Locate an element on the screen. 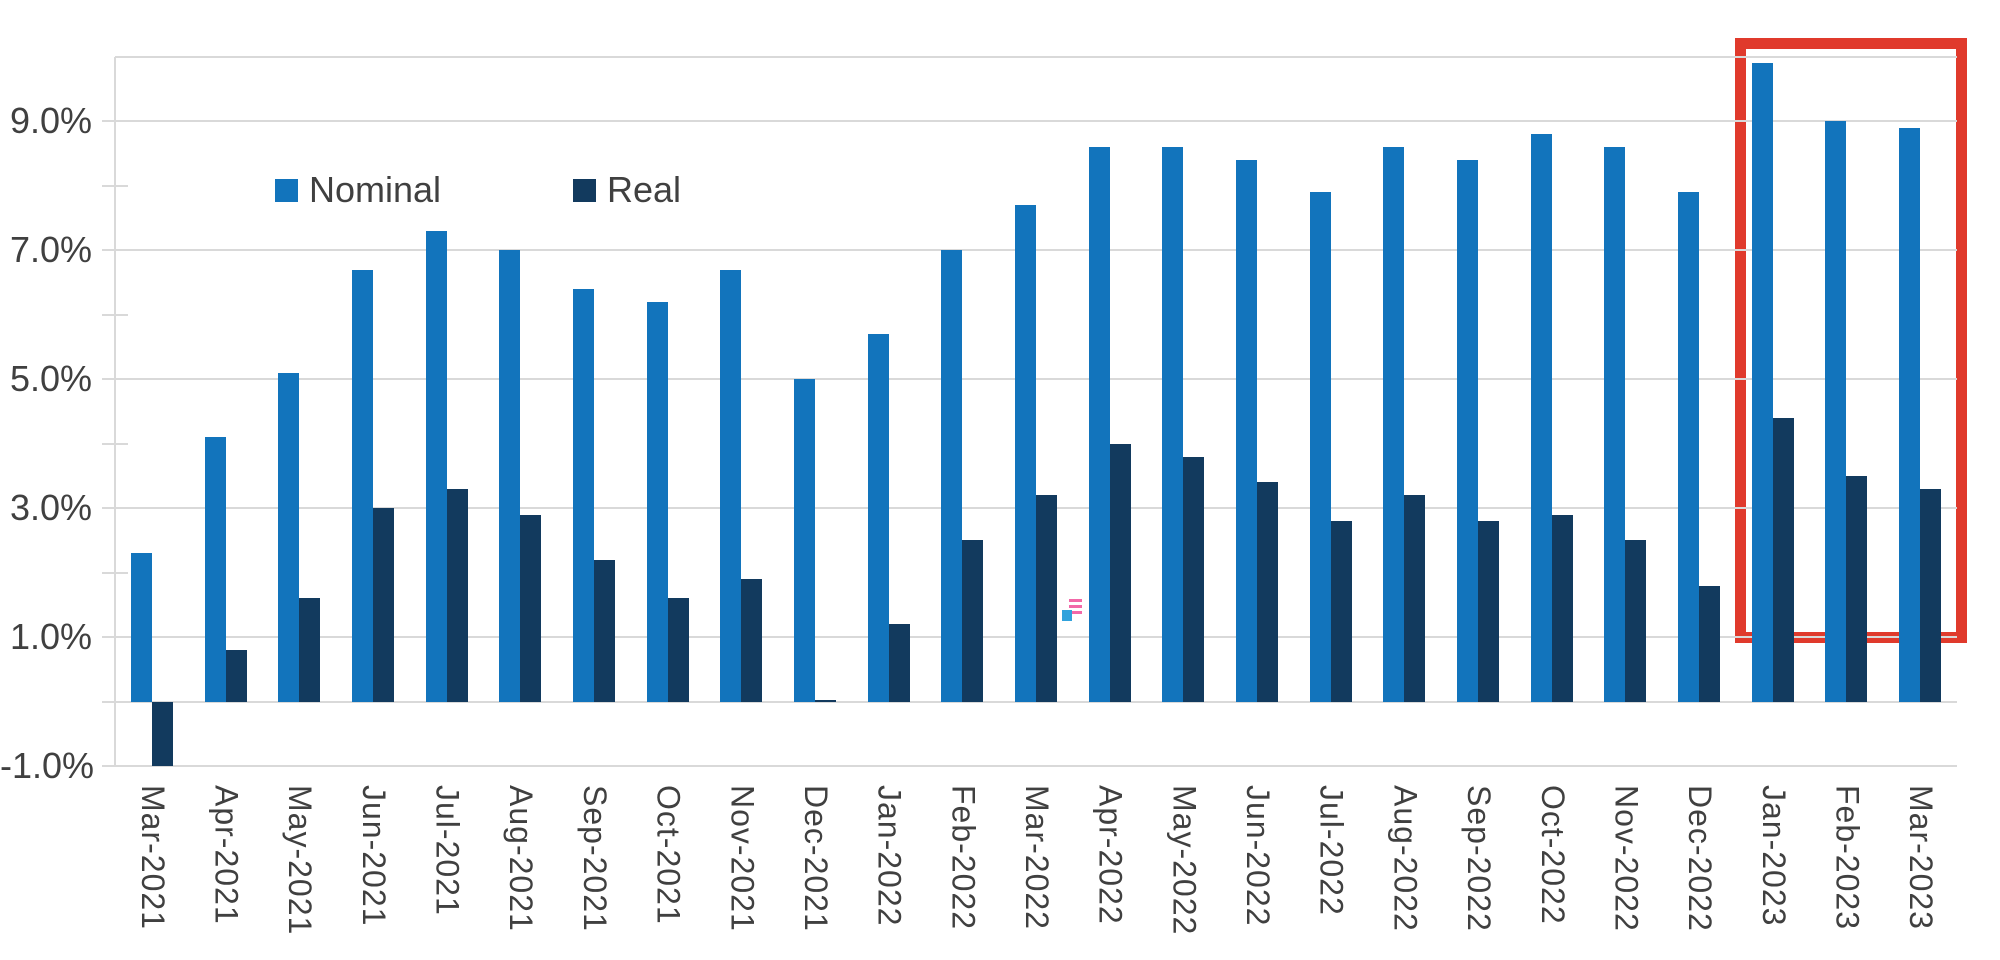 This screenshot has width=2000, height=960. bar-nominal-Jul-2022 is located at coordinates (1320, 447).